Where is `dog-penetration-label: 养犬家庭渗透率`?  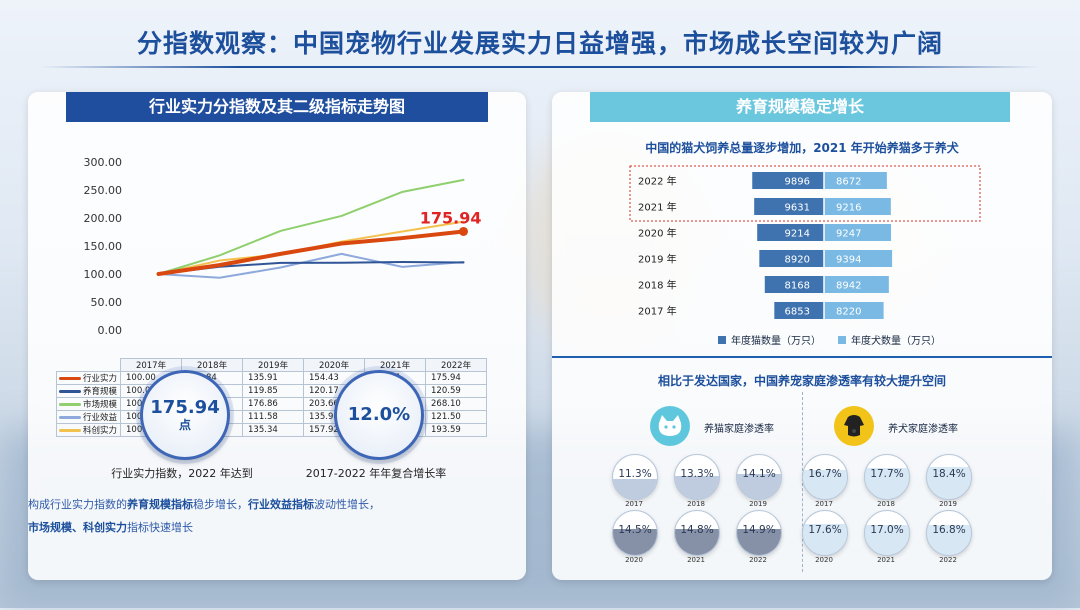
dog-penetration-label: 养犬家庭渗透率 is located at coordinates (923, 429).